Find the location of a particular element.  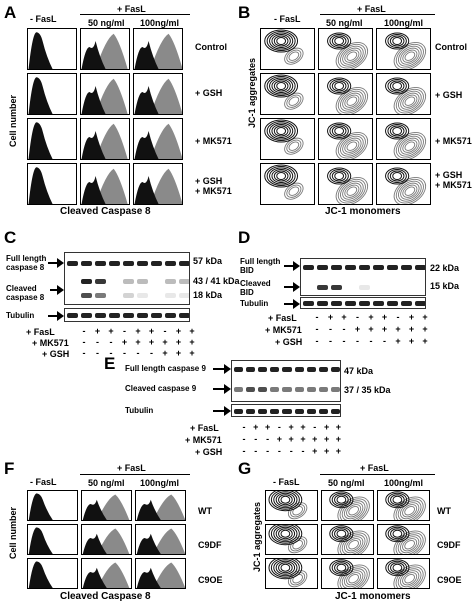

arrow-icon is located at coordinates (57, 290).